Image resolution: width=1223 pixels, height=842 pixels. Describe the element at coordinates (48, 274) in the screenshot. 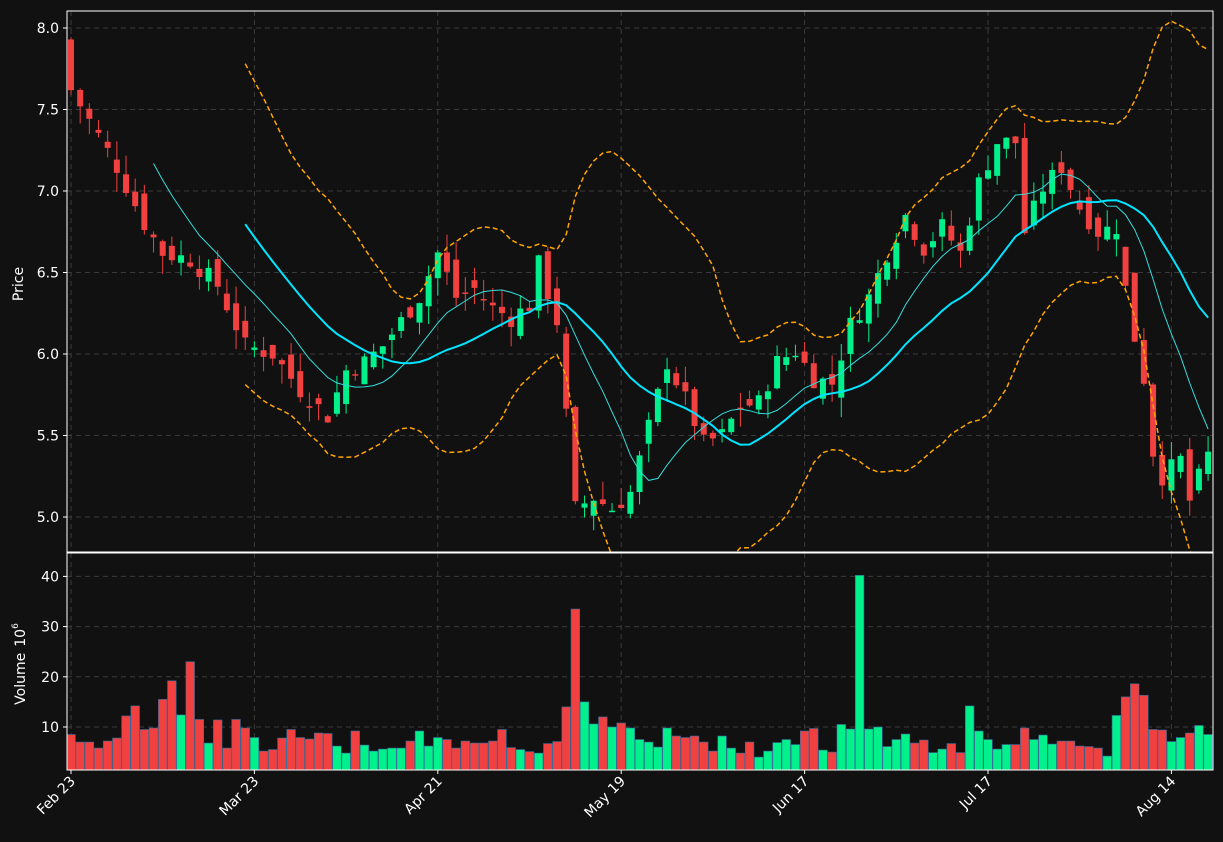

I see `price-tick-label: 6.5` at that location.